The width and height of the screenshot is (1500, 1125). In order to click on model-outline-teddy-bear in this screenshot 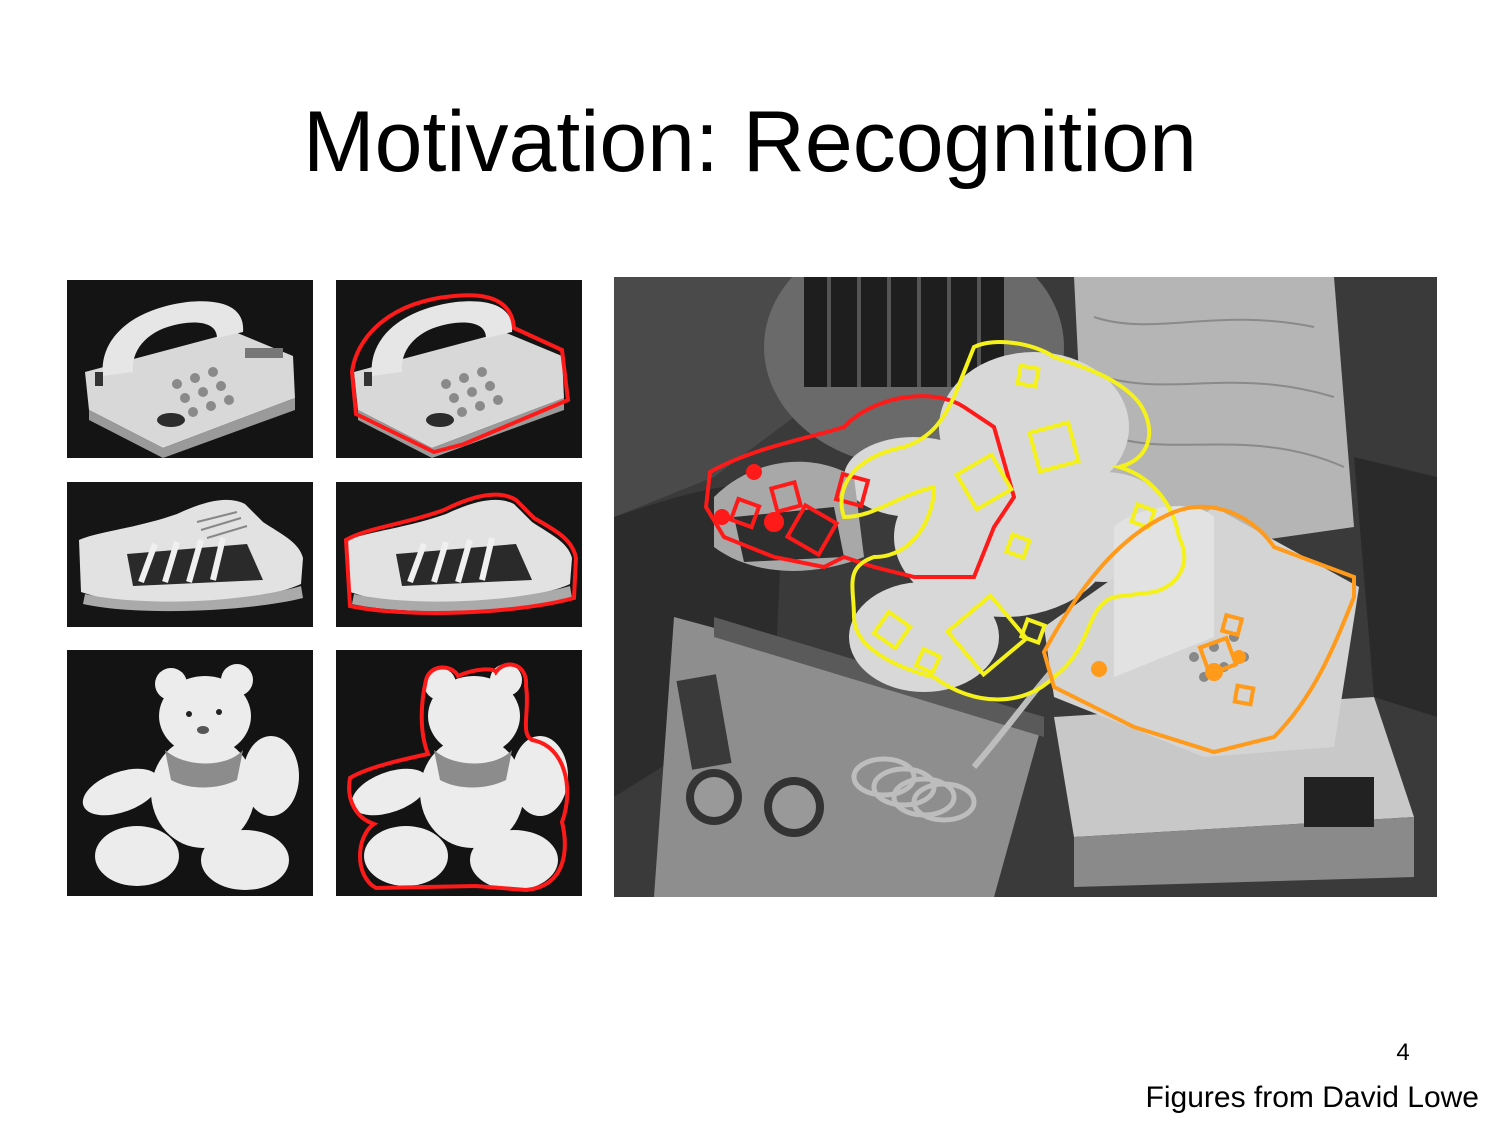, I will do `click(459, 773)`.